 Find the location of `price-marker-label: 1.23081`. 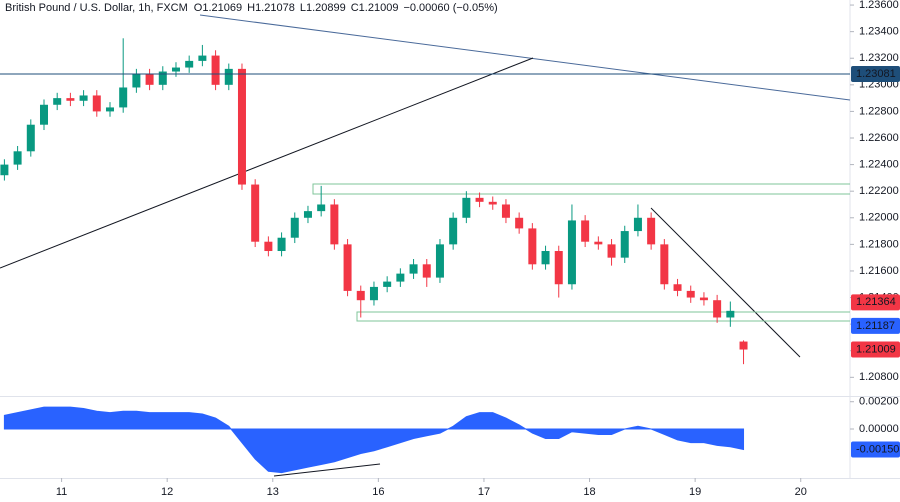

price-marker-label: 1.23081 is located at coordinates (876, 74).